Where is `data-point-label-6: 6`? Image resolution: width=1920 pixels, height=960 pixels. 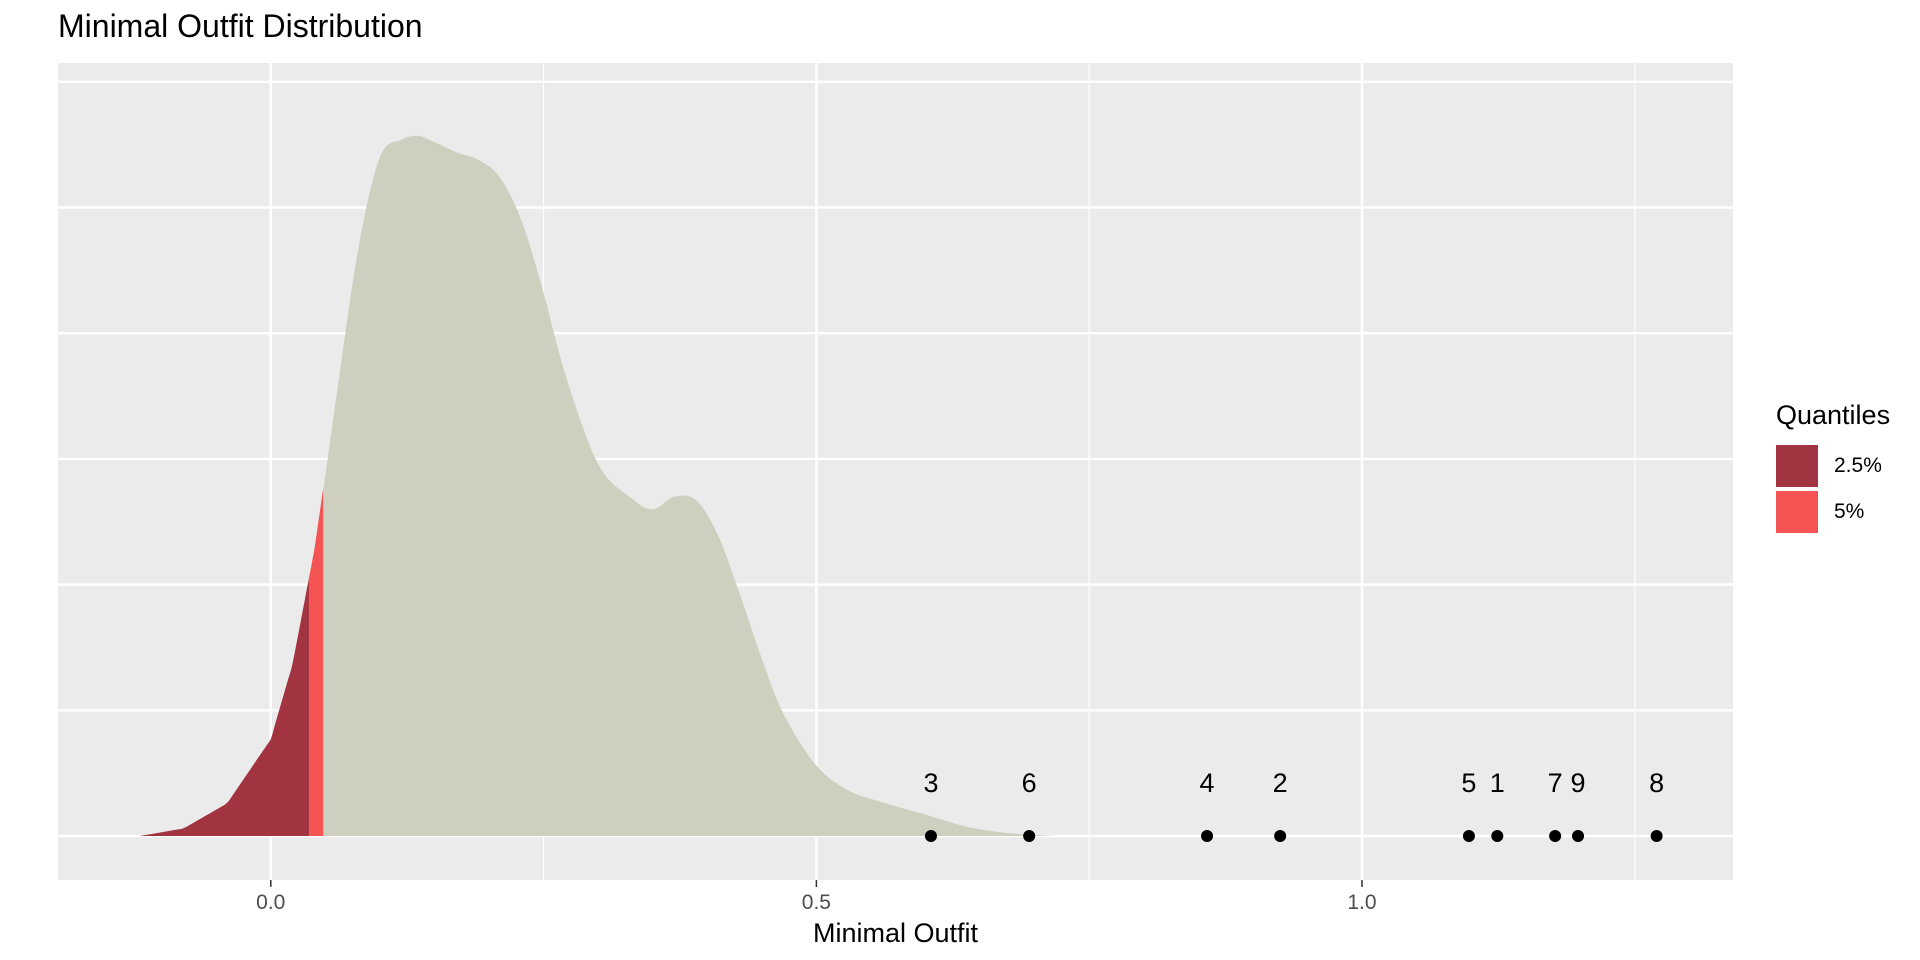 data-point-label-6: 6 is located at coordinates (1029, 783).